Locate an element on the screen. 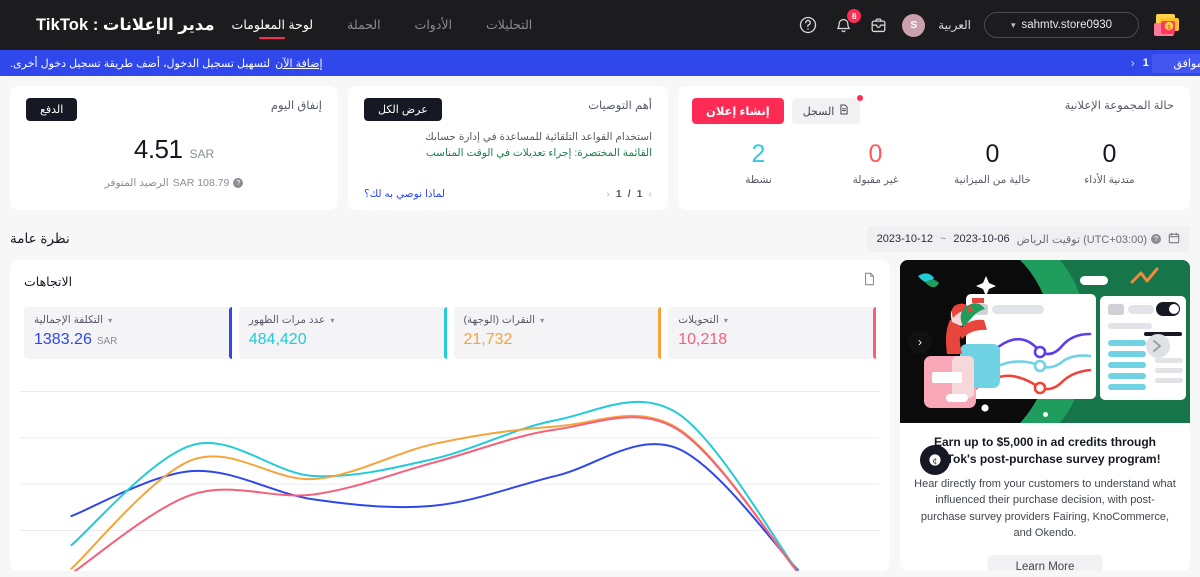  metric-impressions-value: 484,420 is located at coordinates (277, 339).